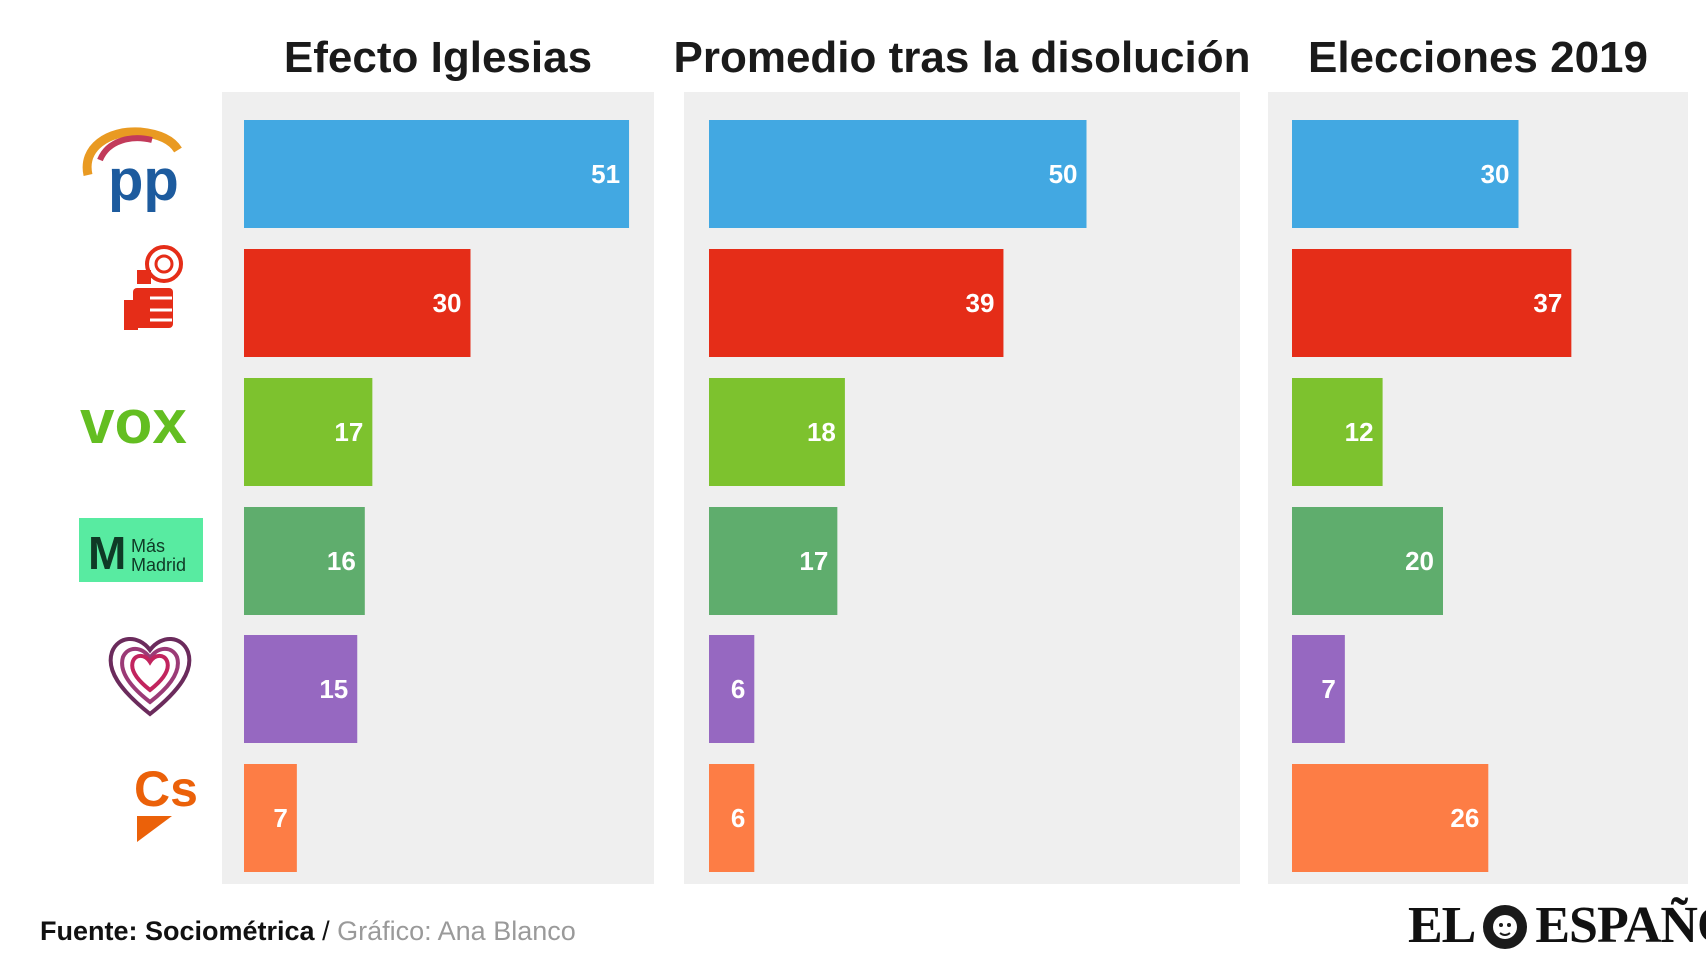 The width and height of the screenshot is (1706, 960). What do you see at coordinates (1442, 925) in the screenshot?
I see `brand-left: EL` at bounding box center [1442, 925].